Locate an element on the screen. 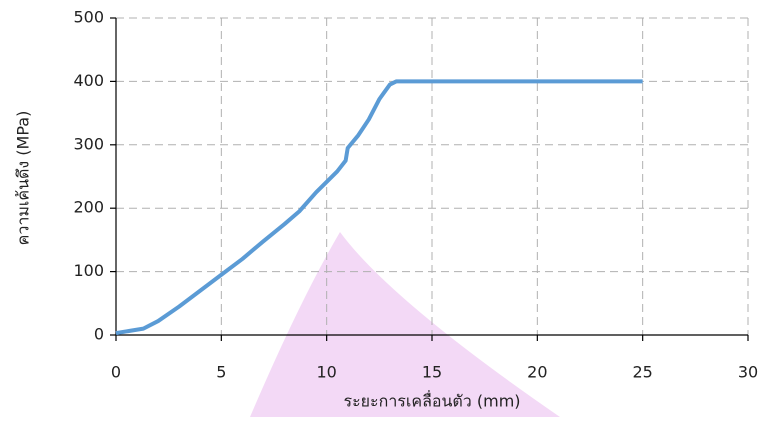 The width and height of the screenshot is (763, 421). y-tick-label: 400 is located at coordinates (88, 80).